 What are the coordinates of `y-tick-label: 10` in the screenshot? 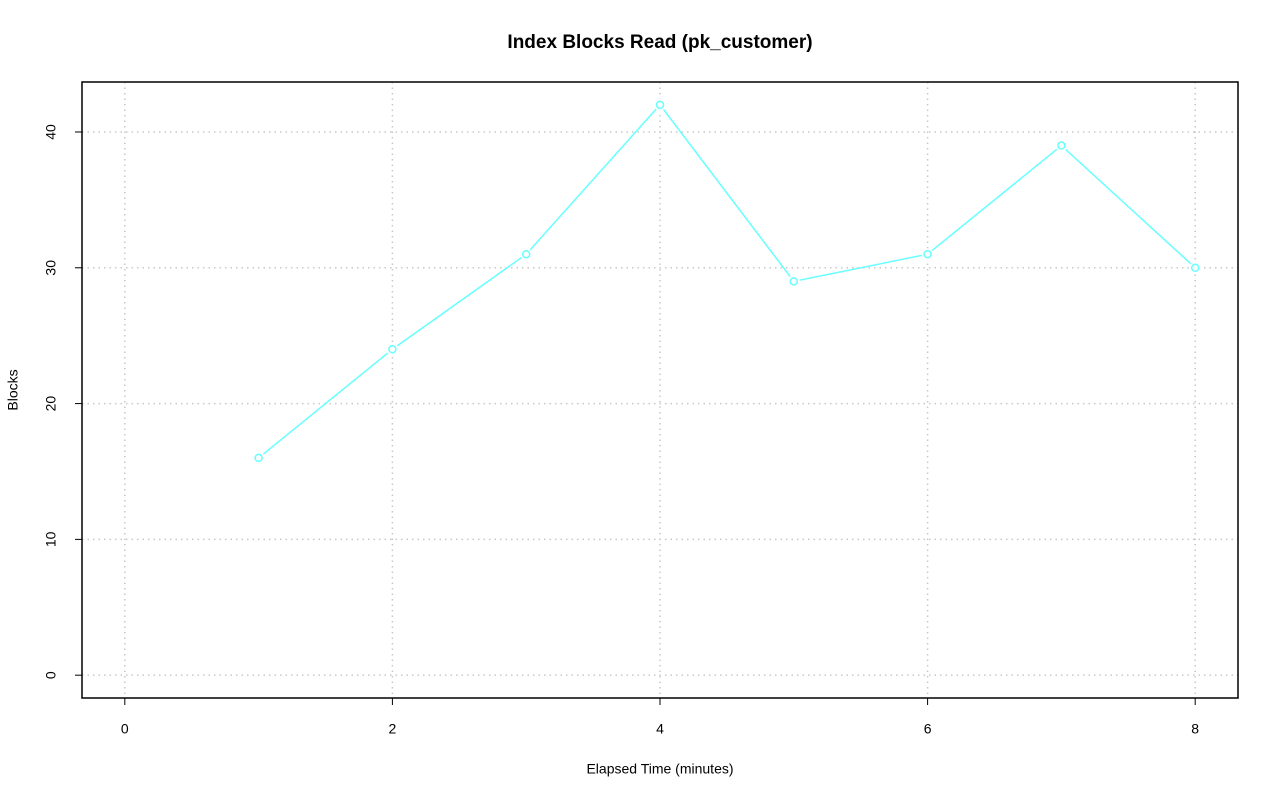 It's located at (51, 539).